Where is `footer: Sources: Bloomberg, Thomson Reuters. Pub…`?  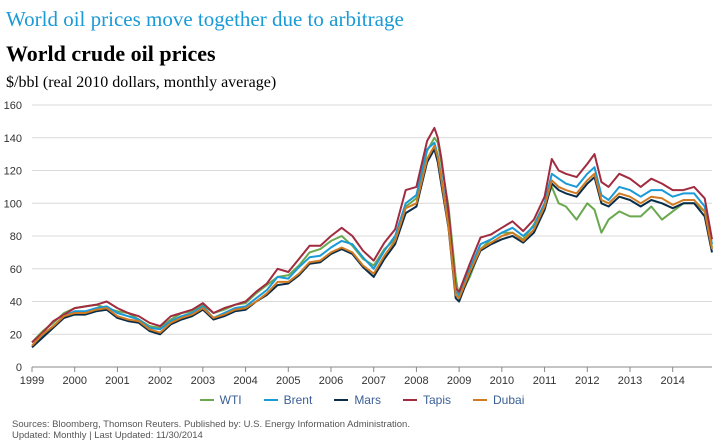
footer: Sources: Bloomberg, Thomson Reuters. Pub… is located at coordinates (211, 430).